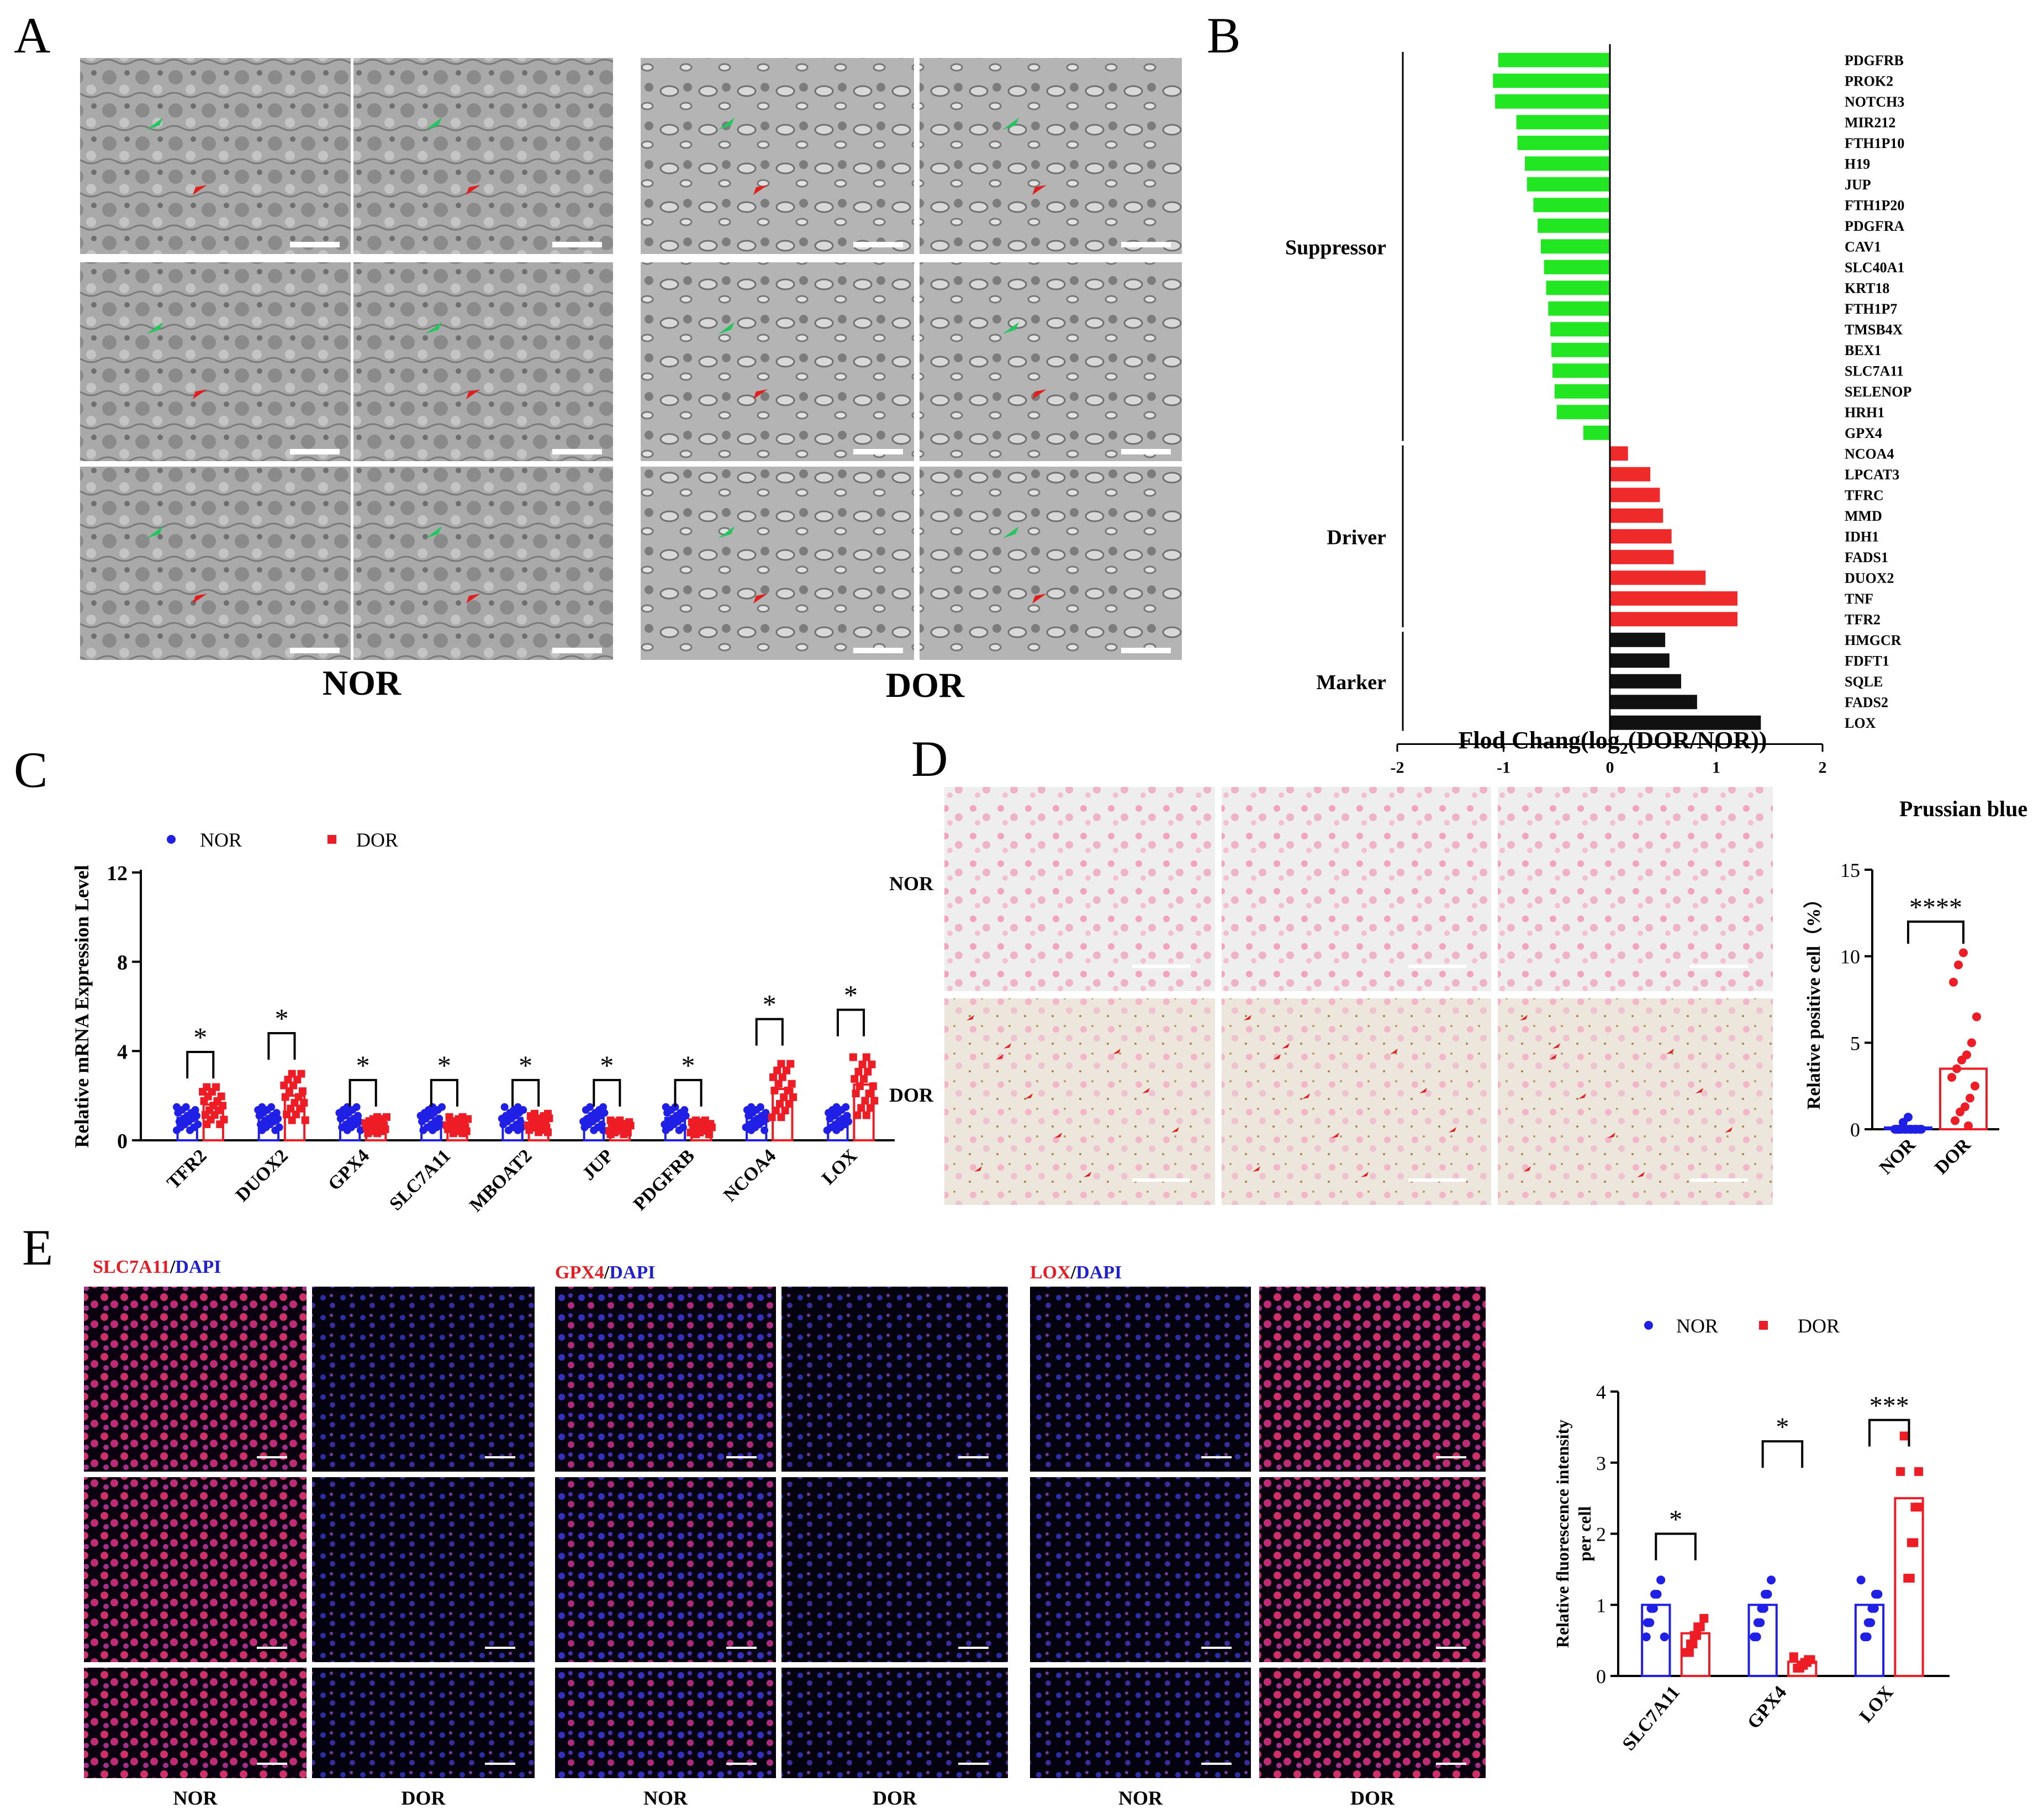 This screenshot has width=2044, height=1814. What do you see at coordinates (117, 873) in the screenshot?
I see `y-tick-label: 12` at bounding box center [117, 873].